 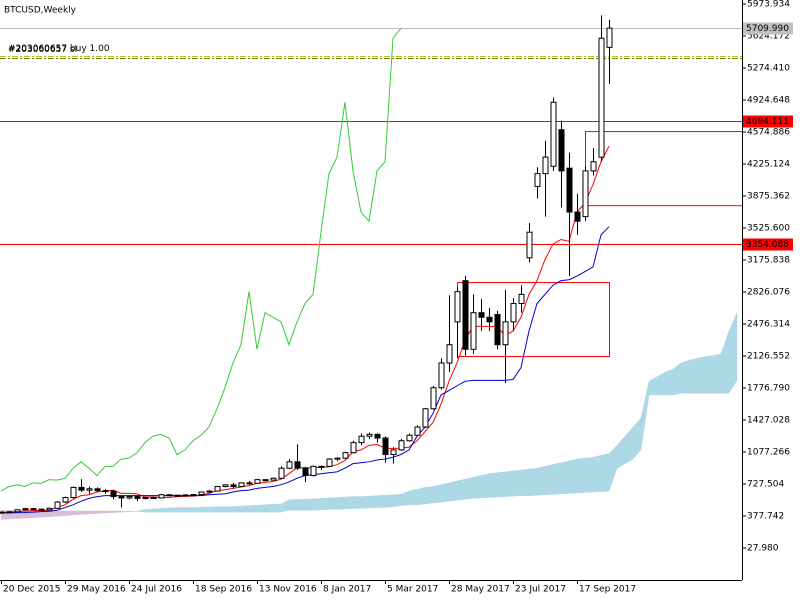 What do you see at coordinates (156, 590) in the screenshot?
I see `x-tick-label: 24 Jul 2016` at bounding box center [156, 590].